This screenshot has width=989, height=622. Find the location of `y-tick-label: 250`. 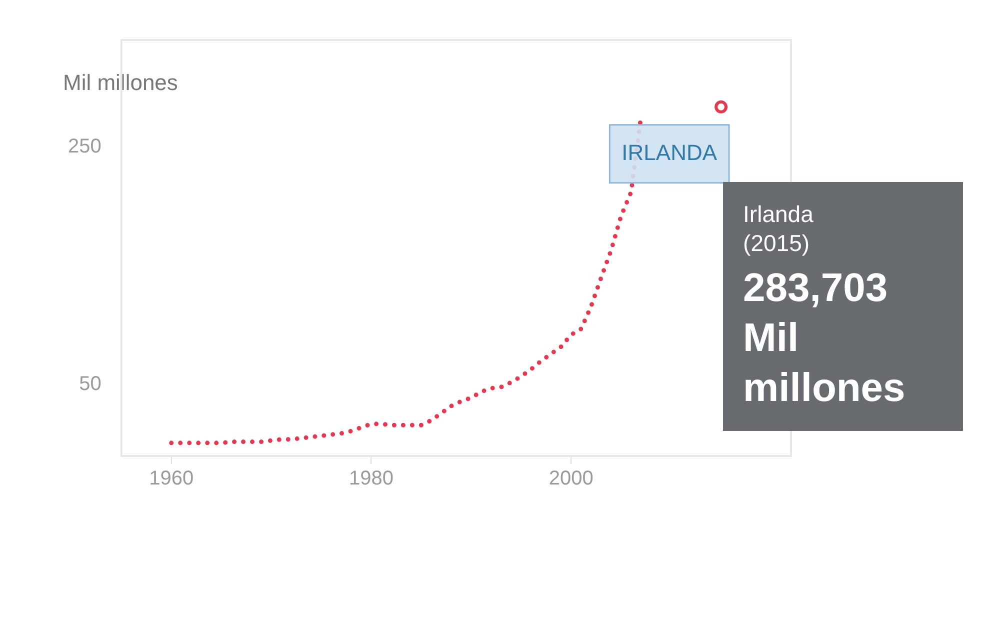

y-tick-label: 250 is located at coordinates (85, 146).